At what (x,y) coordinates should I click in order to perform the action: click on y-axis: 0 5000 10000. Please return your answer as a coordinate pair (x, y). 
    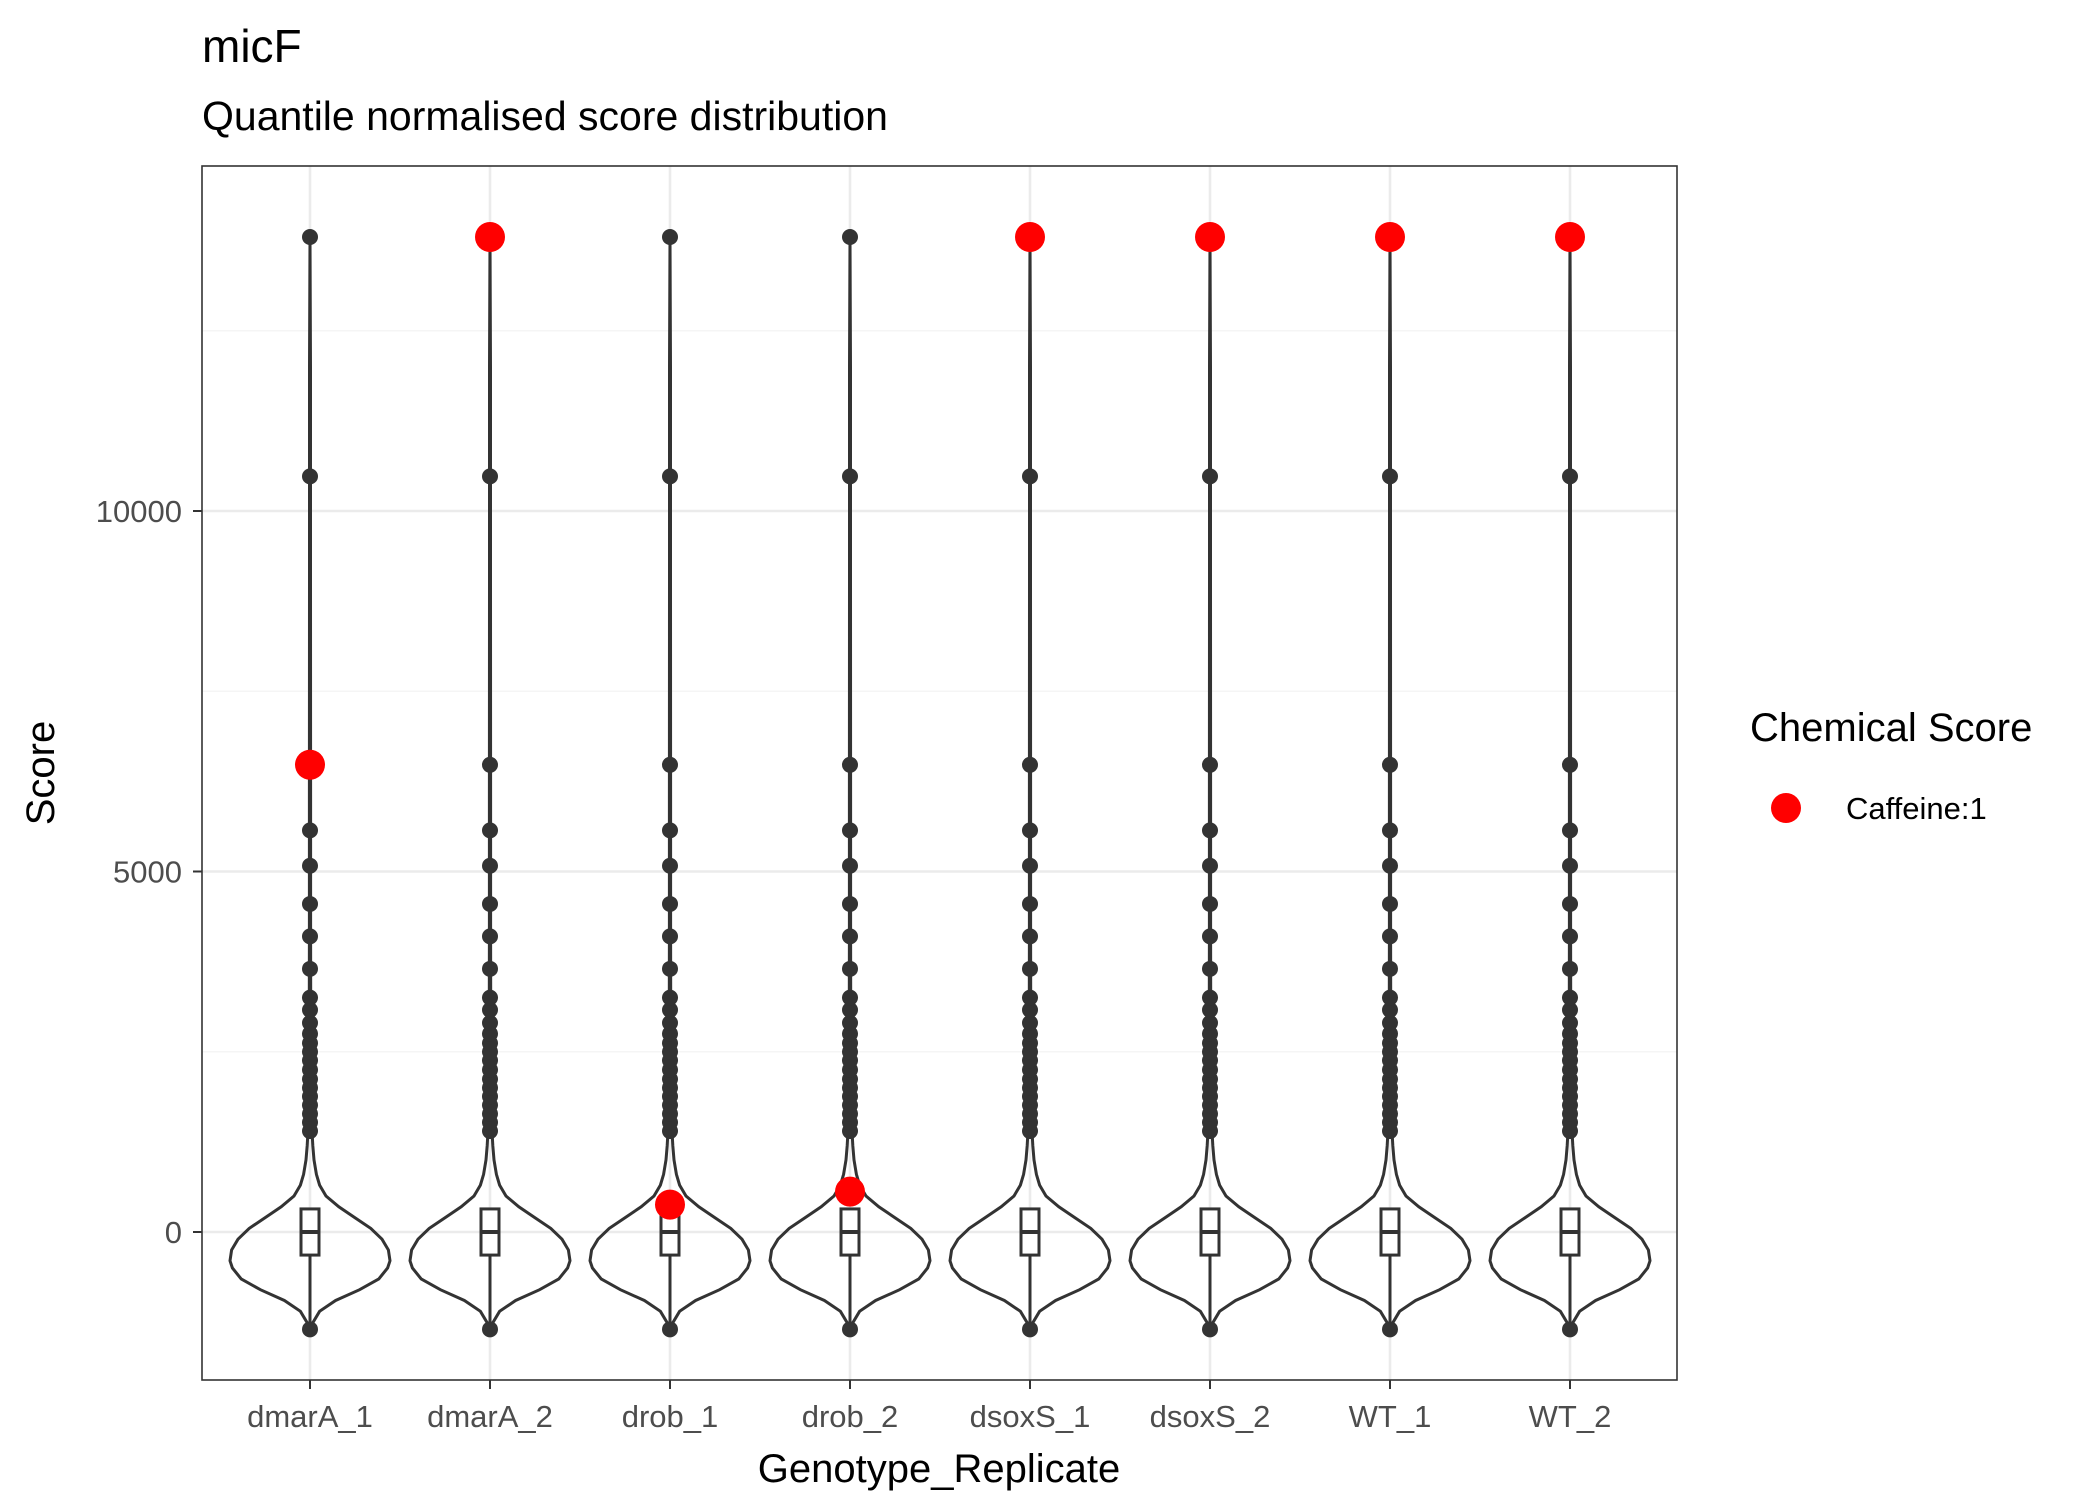
    Looking at the image, I should click on (149, 872).